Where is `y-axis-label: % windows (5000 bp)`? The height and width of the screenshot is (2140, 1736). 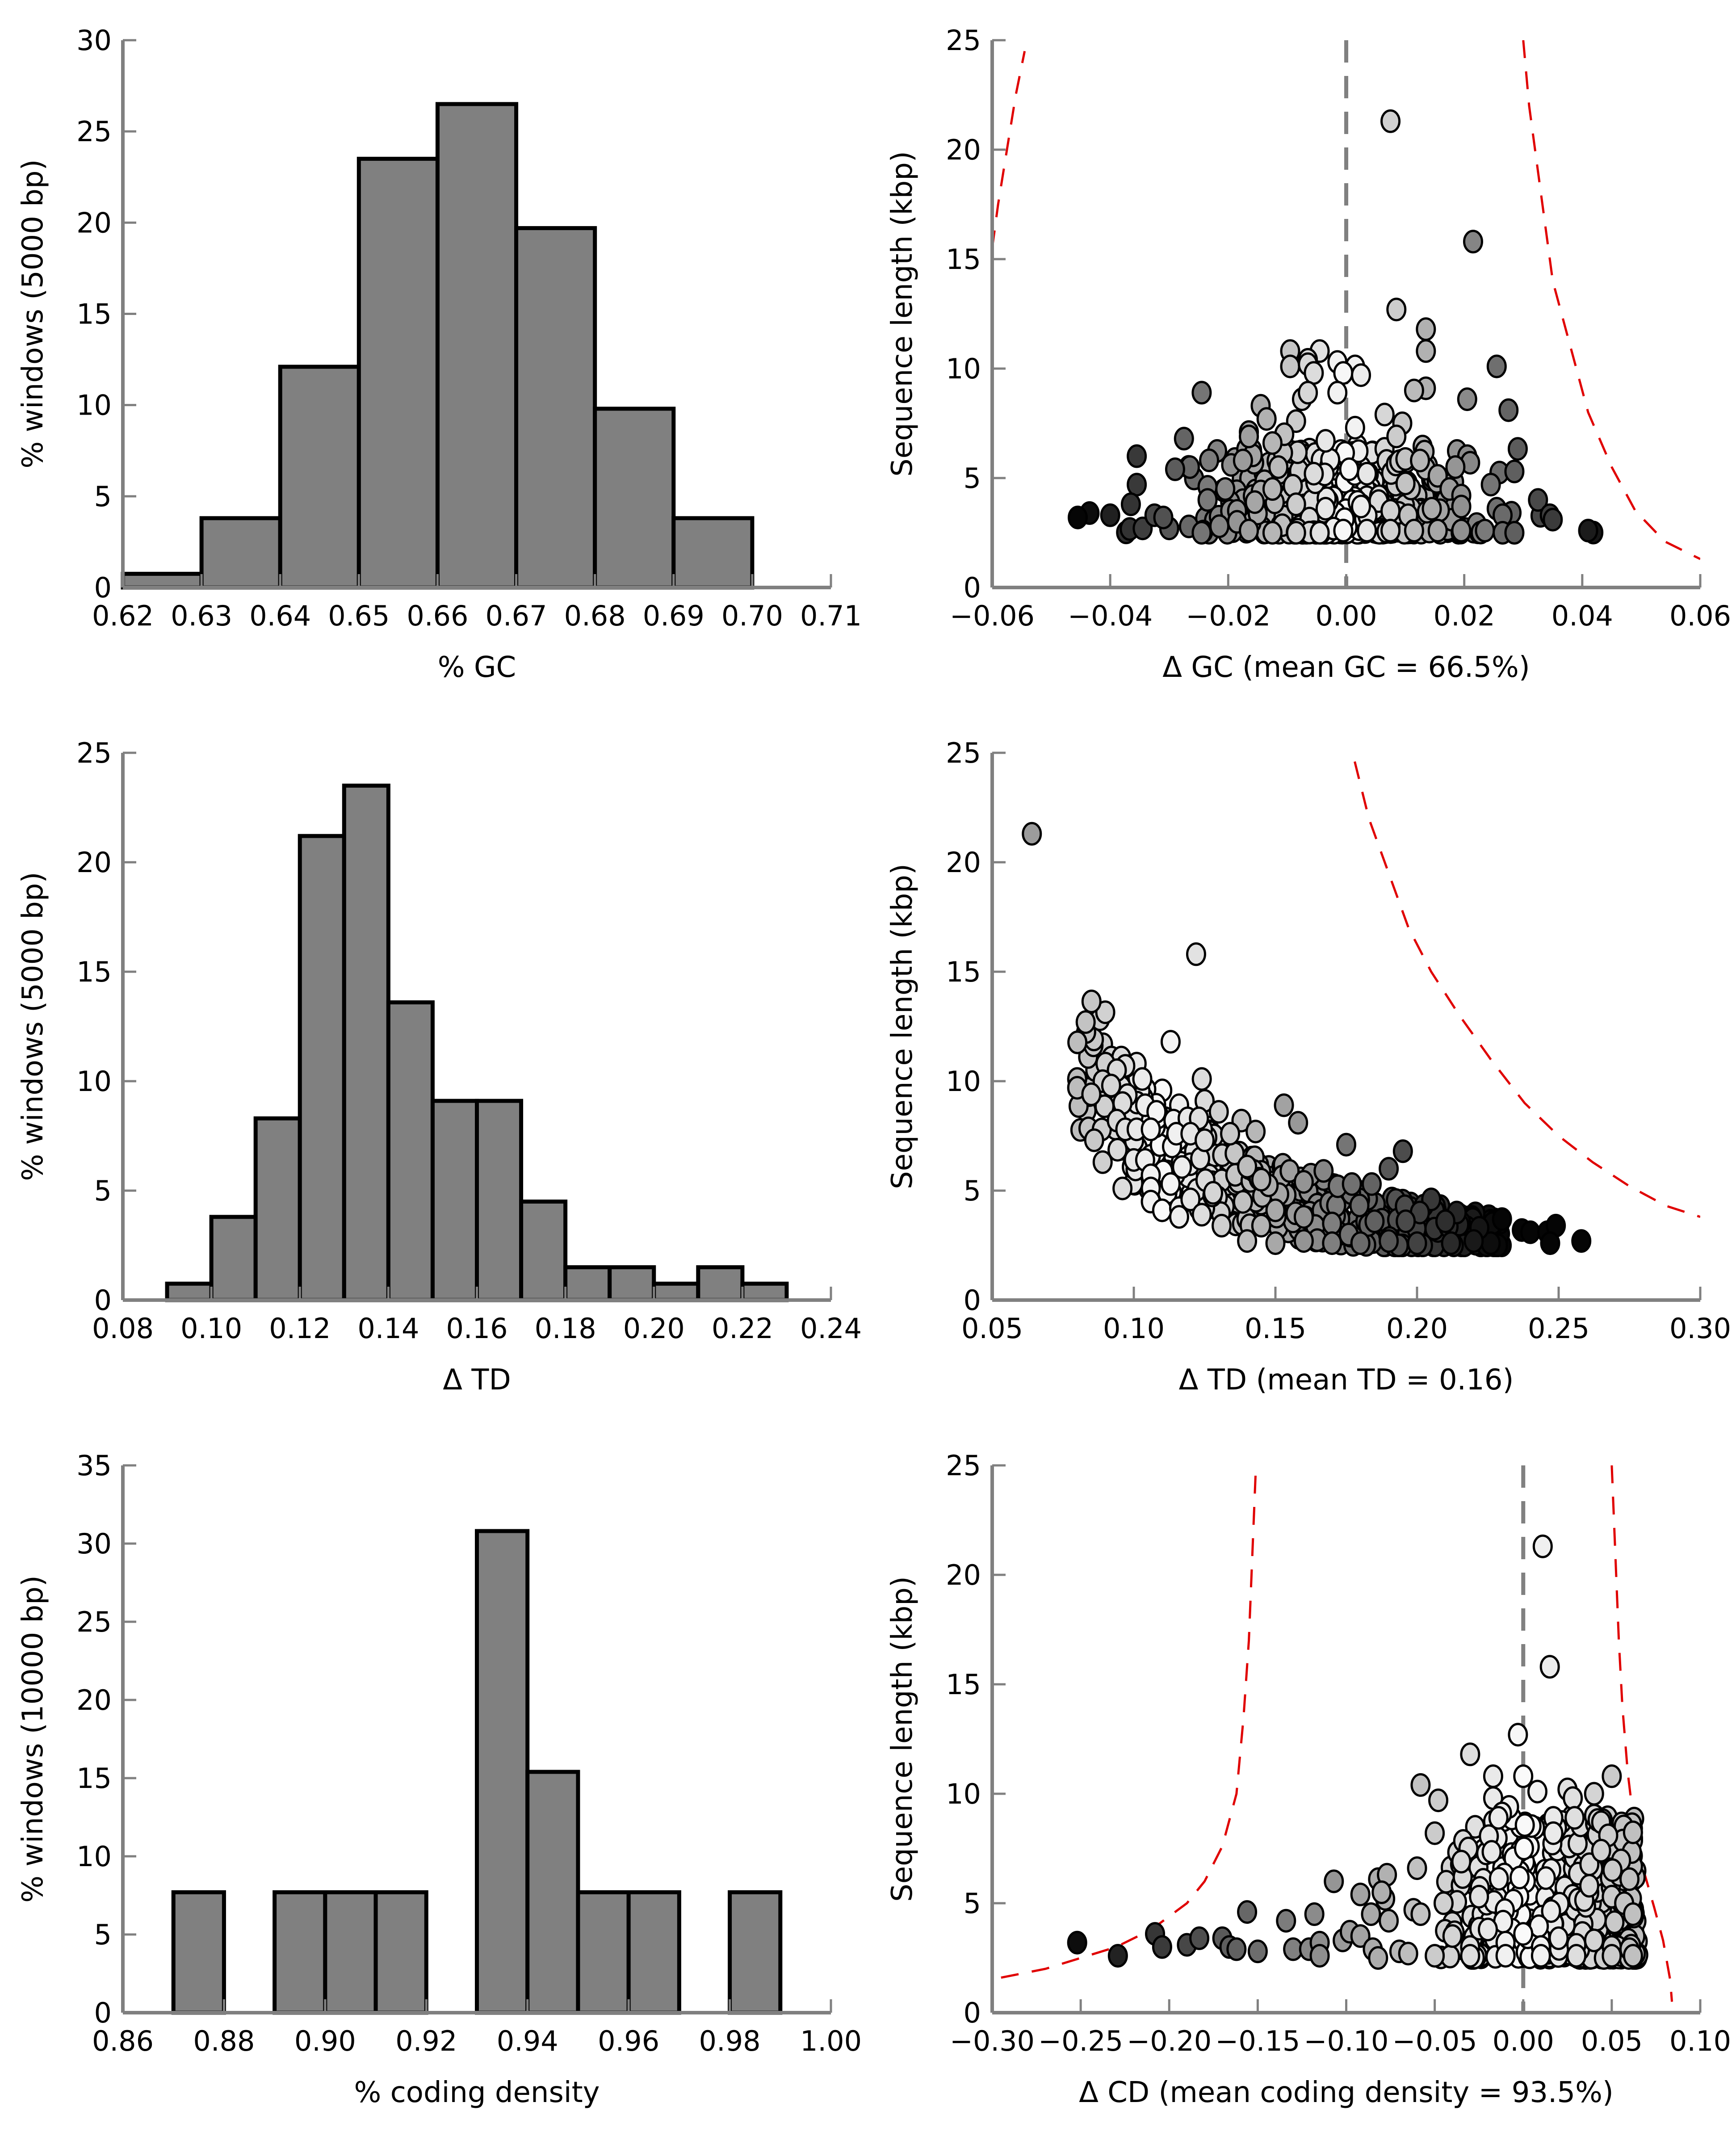
y-axis-label: % windows (5000 bp) is located at coordinates (33, 1026).